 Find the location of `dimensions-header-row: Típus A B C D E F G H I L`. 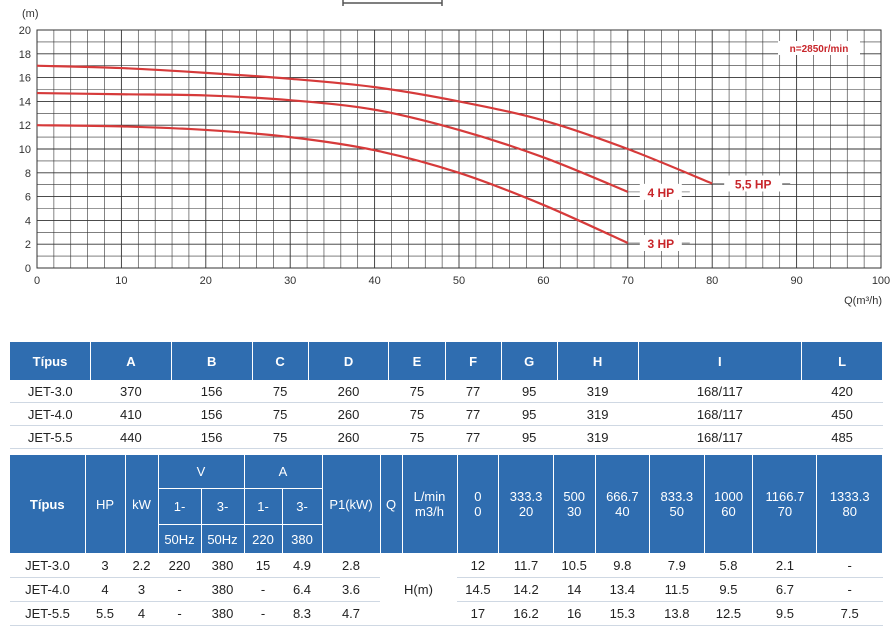

dimensions-header-row: Típus A B C D E F G H I L is located at coordinates (446, 361).